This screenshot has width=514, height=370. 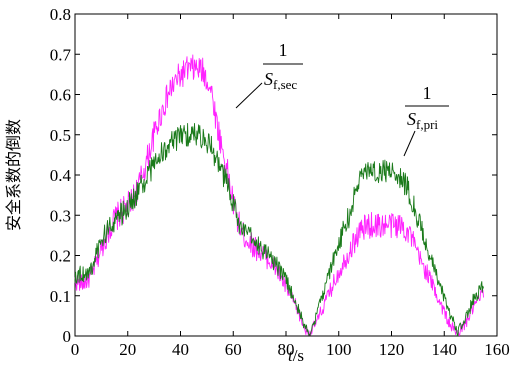 I want to click on annotation-s-f-pri-subscript: f,pri, so click(x=427, y=124).